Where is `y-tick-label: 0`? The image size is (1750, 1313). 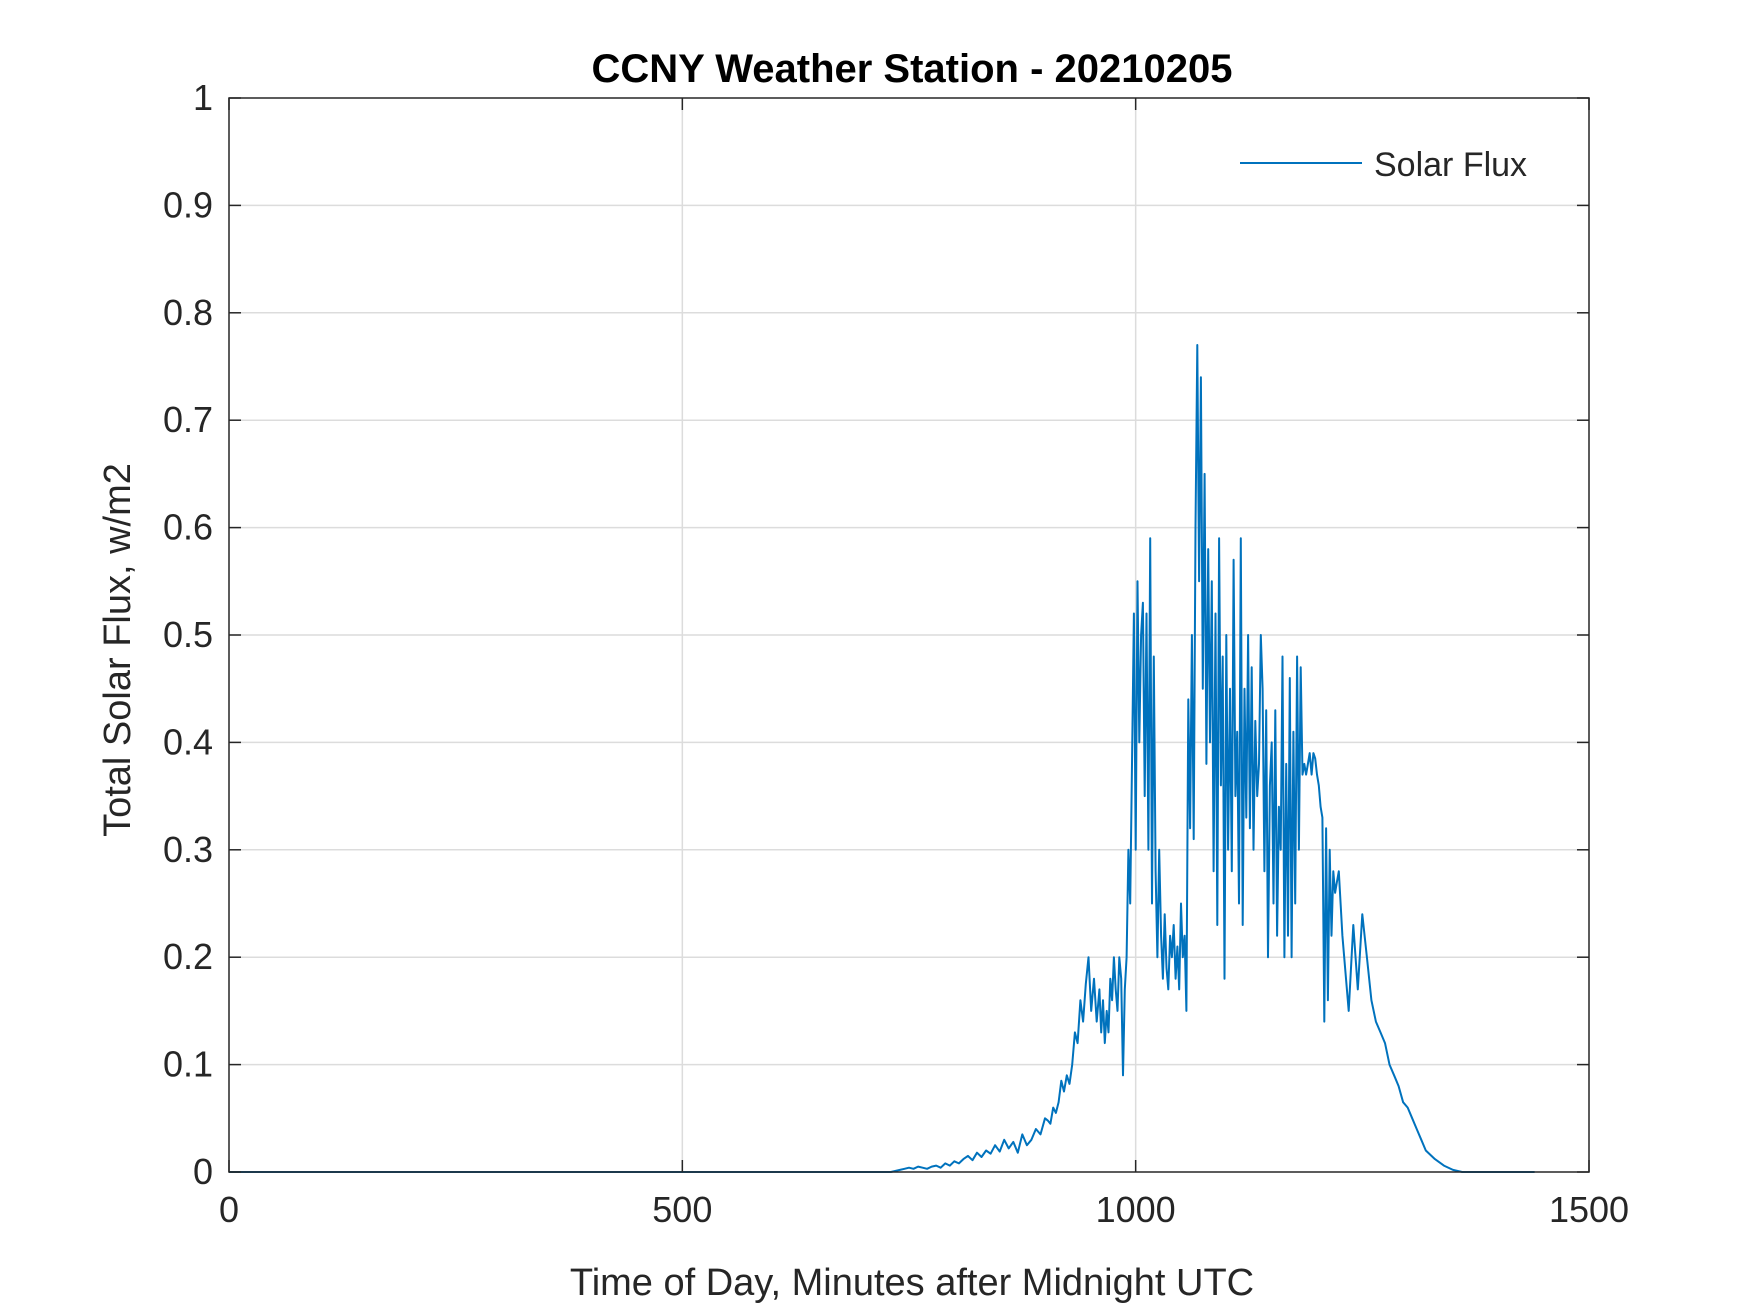 y-tick-label: 0 is located at coordinates (203, 1171).